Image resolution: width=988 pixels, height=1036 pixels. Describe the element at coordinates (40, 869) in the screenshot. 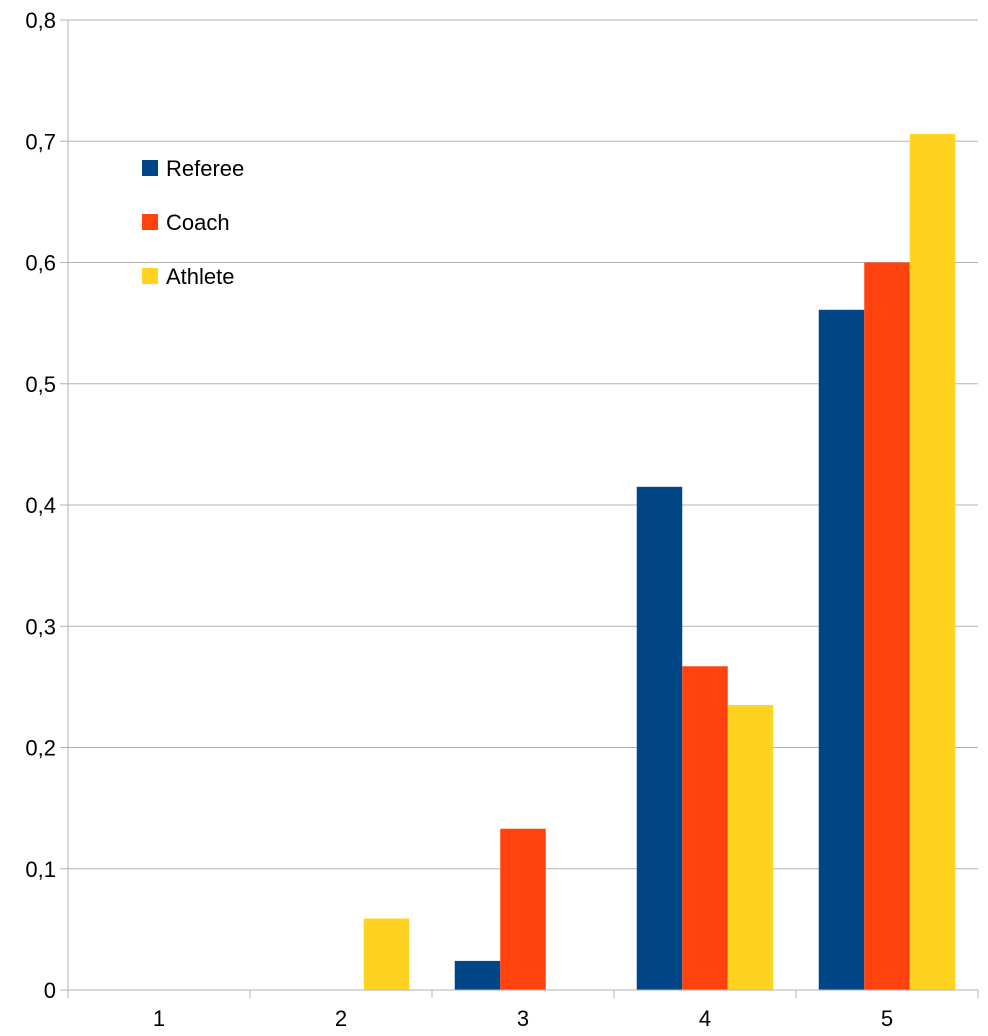

I see `y-tick-label: 0,1` at that location.